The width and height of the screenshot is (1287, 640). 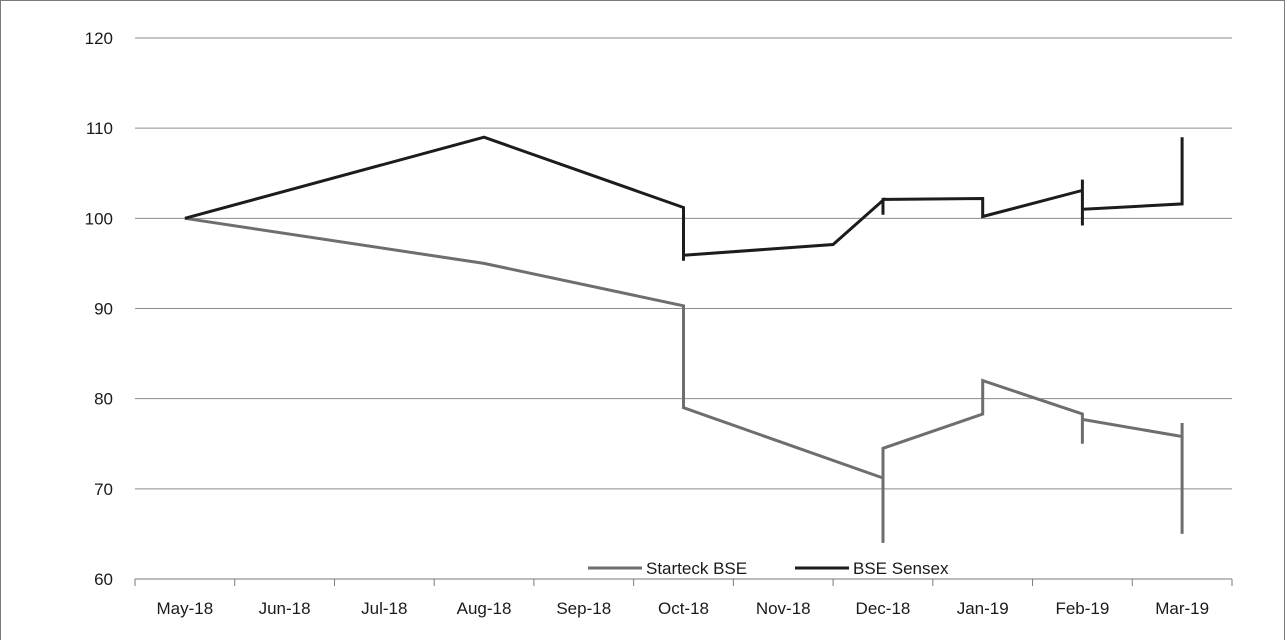 What do you see at coordinates (1082, 608) in the screenshot?
I see `x-tick-label: Feb-19` at bounding box center [1082, 608].